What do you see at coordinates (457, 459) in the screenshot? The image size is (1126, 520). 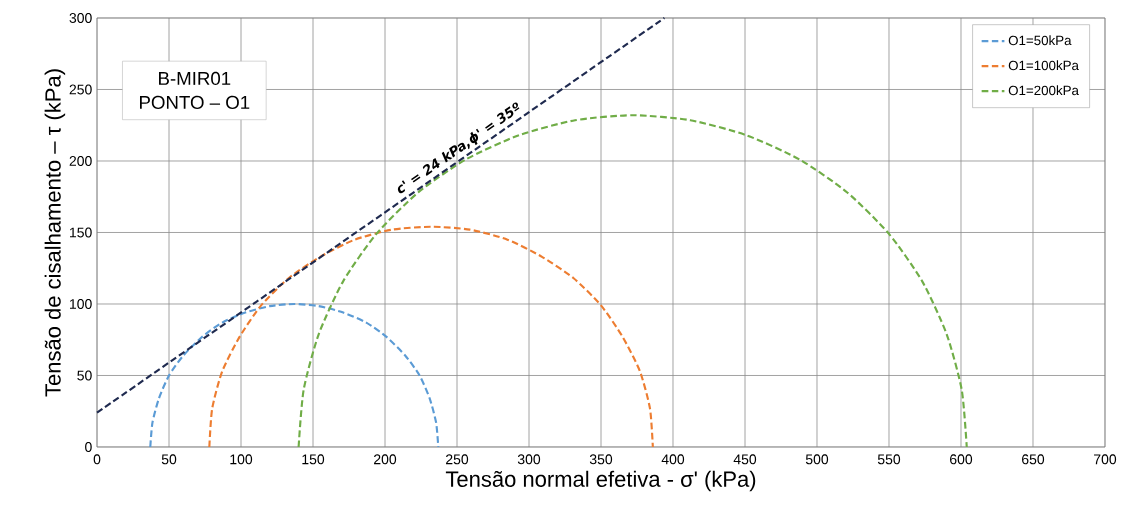 I see `x-tick-label: 250` at bounding box center [457, 459].